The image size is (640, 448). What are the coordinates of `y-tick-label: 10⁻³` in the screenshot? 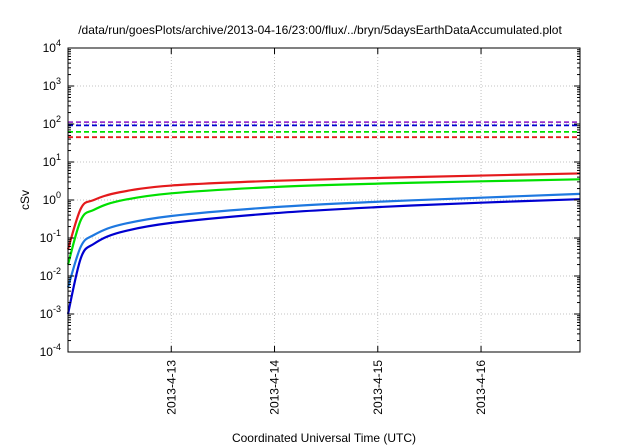 It's located at (50, 312).